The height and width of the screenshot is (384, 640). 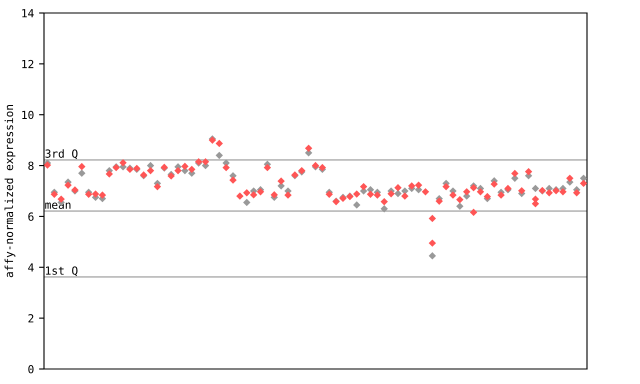 What do you see at coordinates (31, 369) in the screenshot?
I see `y-tick-label: 0` at bounding box center [31, 369].